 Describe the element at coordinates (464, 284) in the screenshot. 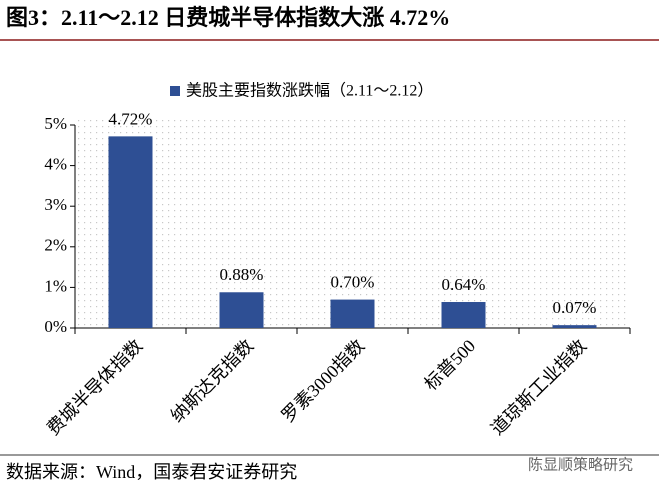

I see `value-label: 0.64%` at that location.